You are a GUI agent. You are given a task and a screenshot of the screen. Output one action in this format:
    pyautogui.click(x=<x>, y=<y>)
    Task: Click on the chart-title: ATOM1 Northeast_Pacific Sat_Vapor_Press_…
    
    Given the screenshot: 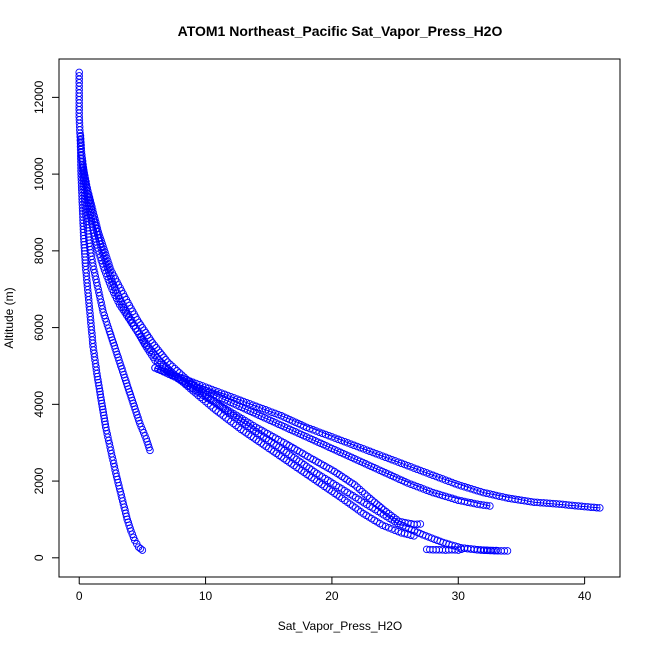 What is the action you would take?
    pyautogui.click(x=340, y=31)
    